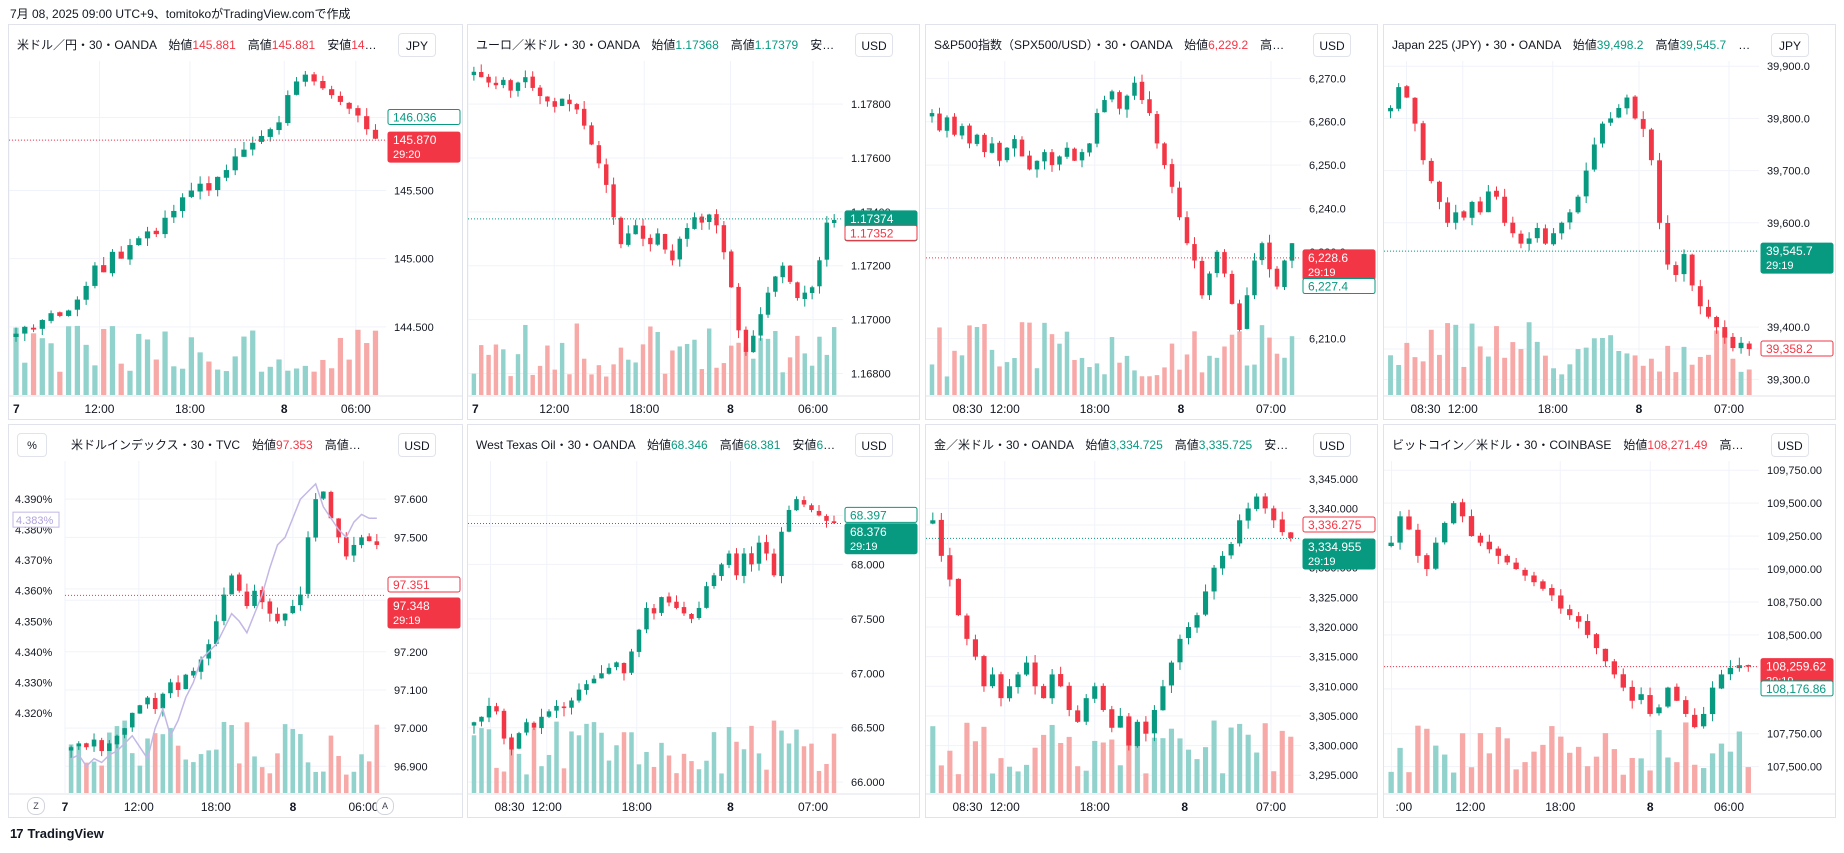 This screenshot has width=1844, height=853. What do you see at coordinates (1626, 45) in the screenshot?
I see `ohlc-value: 39,498.2` at bounding box center [1626, 45].